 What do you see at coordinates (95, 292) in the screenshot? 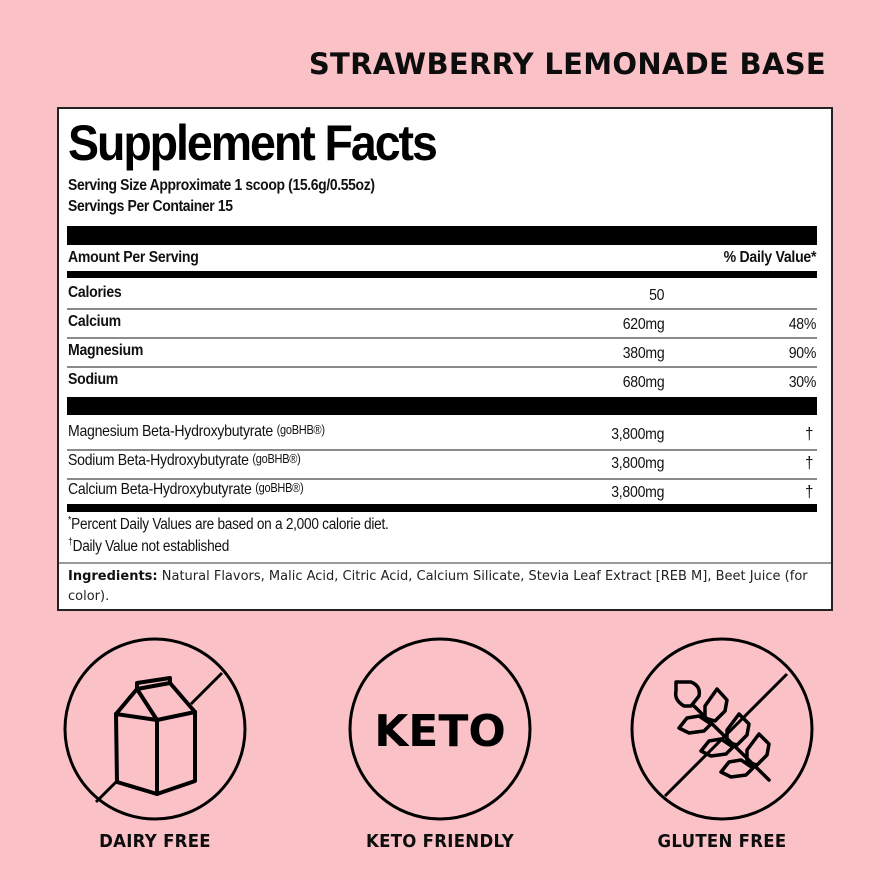
I see `nutrient-name: Calories` at bounding box center [95, 292].